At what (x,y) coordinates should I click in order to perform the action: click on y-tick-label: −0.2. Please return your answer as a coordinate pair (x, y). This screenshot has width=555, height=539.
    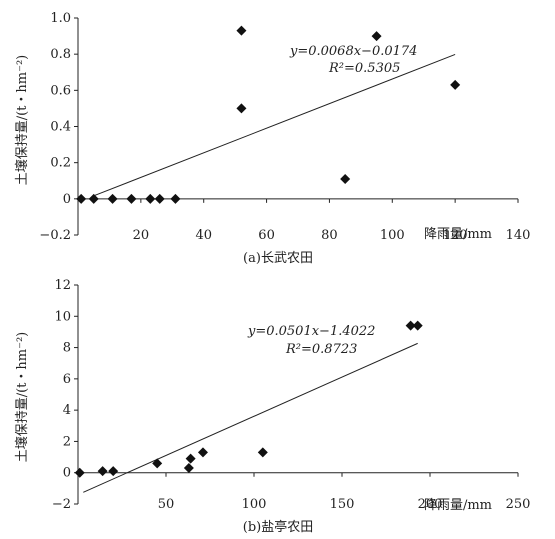
    Looking at the image, I should click on (55, 235).